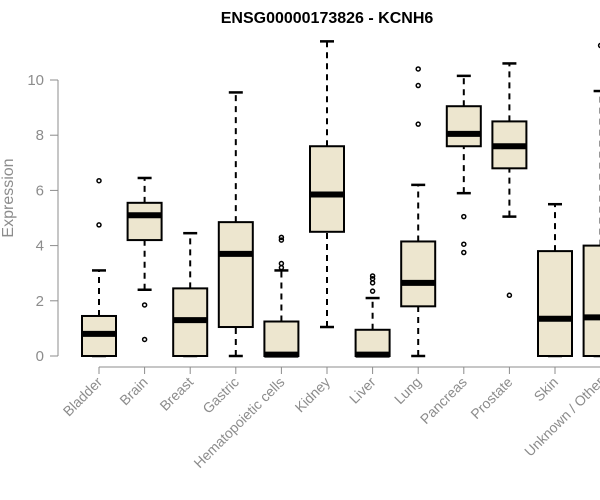 This screenshot has width=600, height=500. What do you see at coordinates (546, 389) in the screenshot?
I see `x-tick-label: Skin` at bounding box center [546, 389].